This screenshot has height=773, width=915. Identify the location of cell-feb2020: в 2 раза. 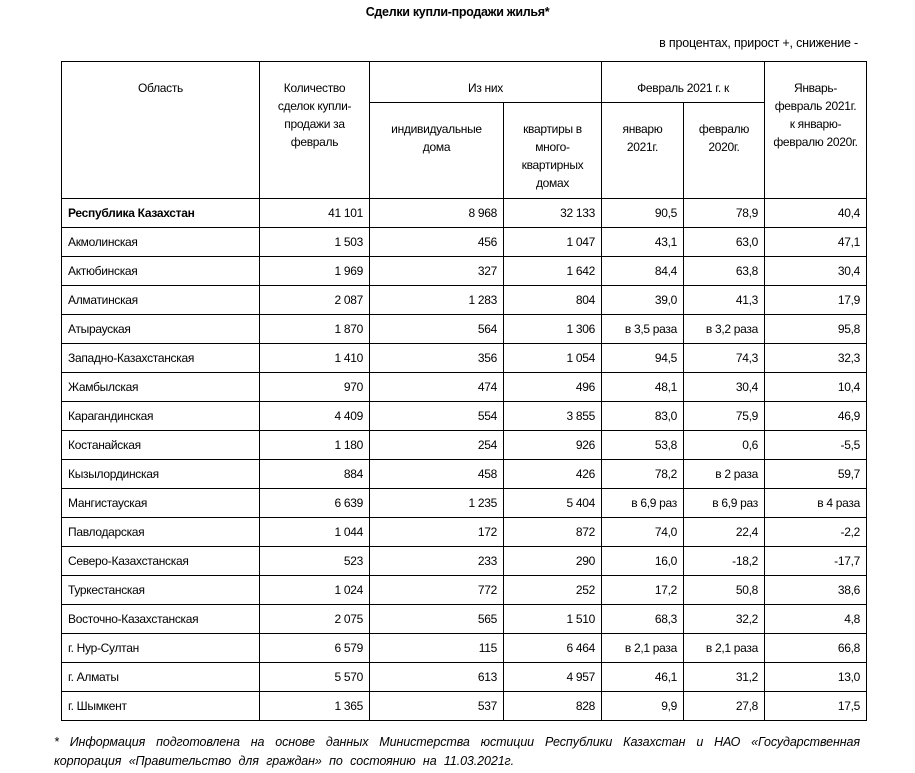
(724, 474).